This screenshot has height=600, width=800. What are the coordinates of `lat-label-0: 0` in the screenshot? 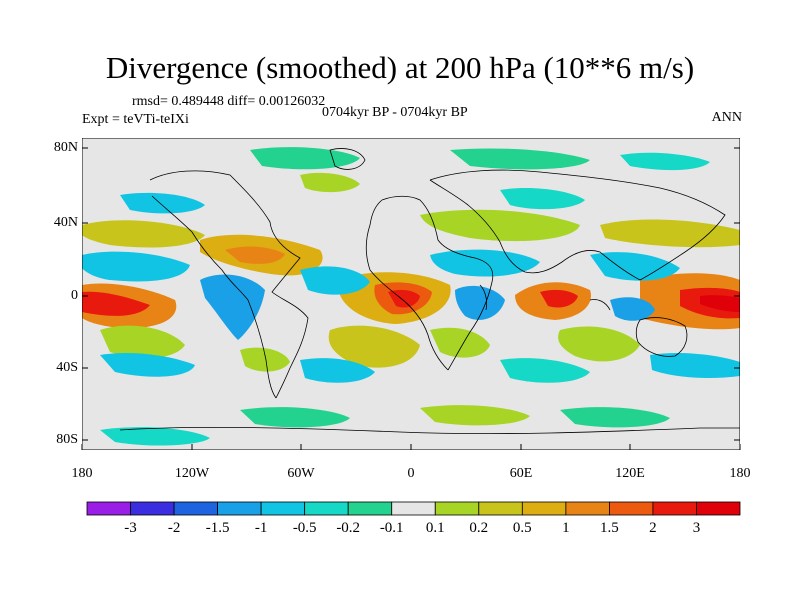 It's located at (74, 295).